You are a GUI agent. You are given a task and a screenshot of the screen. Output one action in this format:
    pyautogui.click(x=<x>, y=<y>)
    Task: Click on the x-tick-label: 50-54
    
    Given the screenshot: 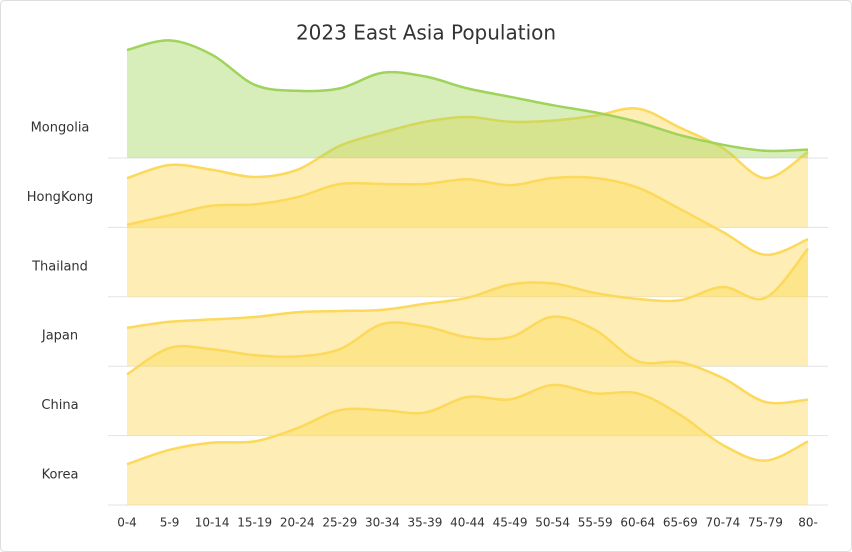 What is the action you would take?
    pyautogui.click(x=552, y=523)
    